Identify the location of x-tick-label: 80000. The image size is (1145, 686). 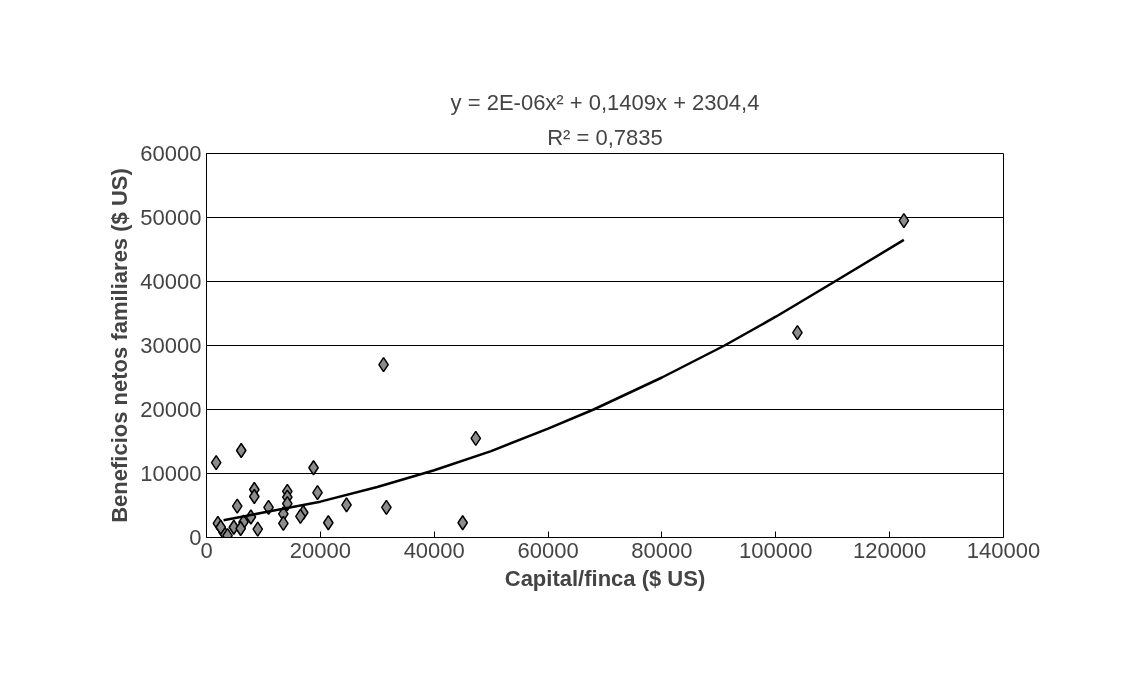
(662, 550).